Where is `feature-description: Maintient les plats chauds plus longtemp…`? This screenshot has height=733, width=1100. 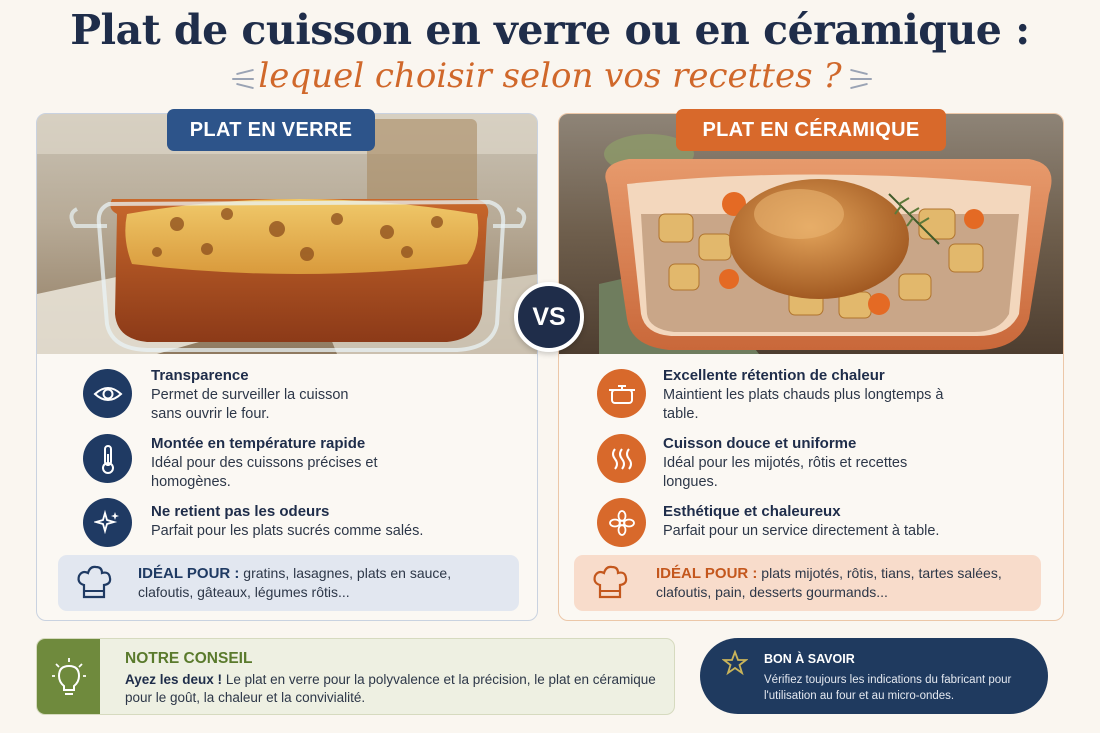 feature-description: Maintient les plats chauds plus longtemp… is located at coordinates (803, 404).